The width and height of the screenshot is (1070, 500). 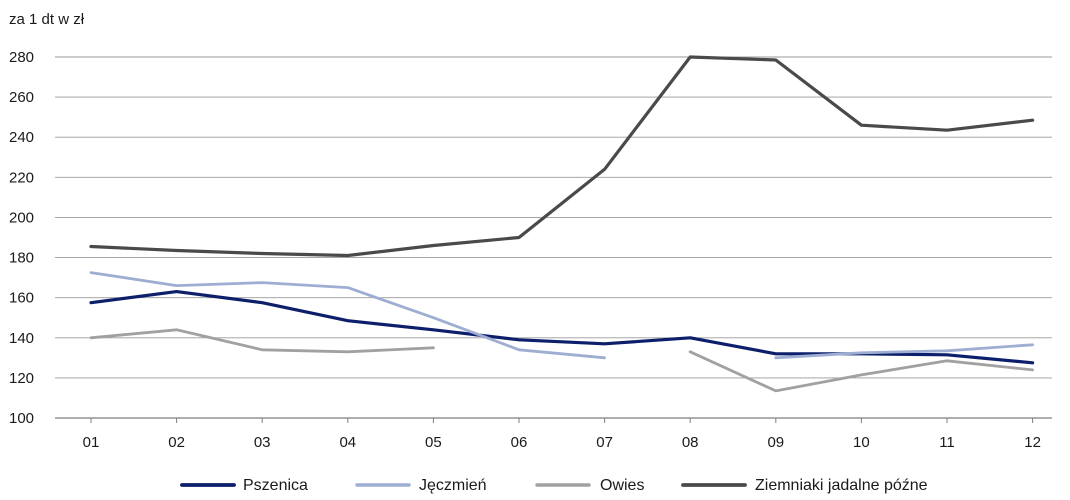 I want to click on legend-label: Ziemniaki jadalne późne, so click(x=841, y=485).